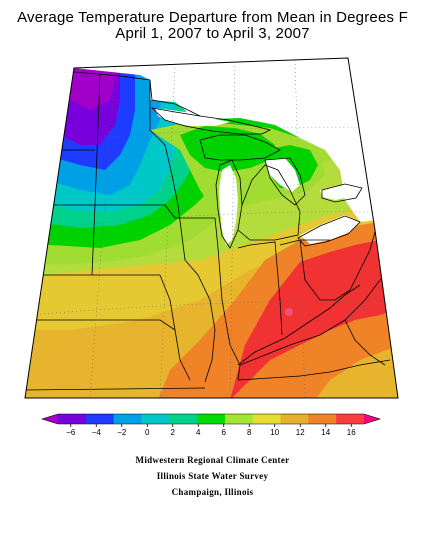 The height and width of the screenshot is (550, 425). Describe the element at coordinates (122, 432) in the screenshot. I see `legend-tick-label: −2` at that location.